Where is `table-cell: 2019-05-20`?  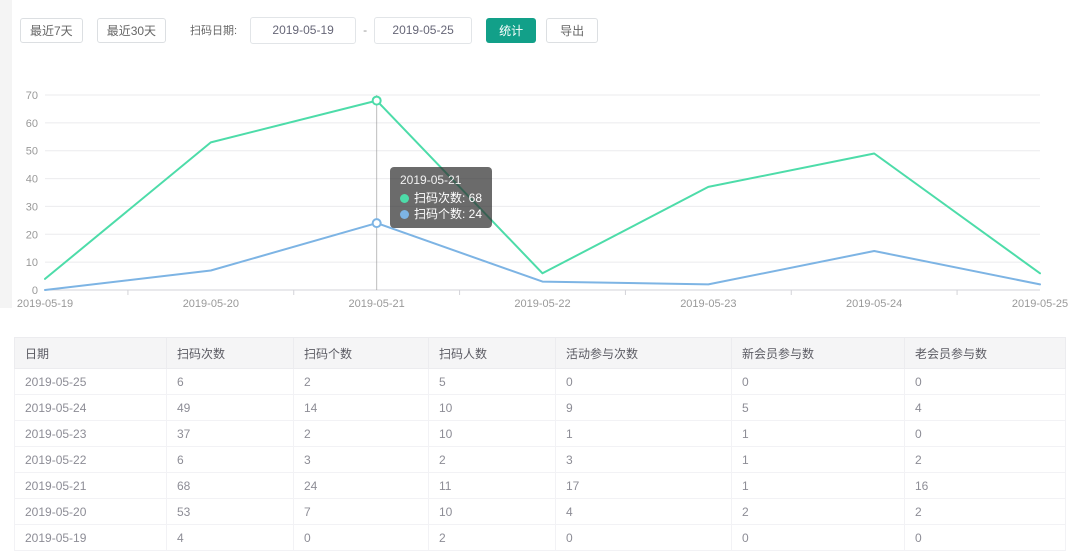
table-cell: 2019-05-20 is located at coordinates (90, 511).